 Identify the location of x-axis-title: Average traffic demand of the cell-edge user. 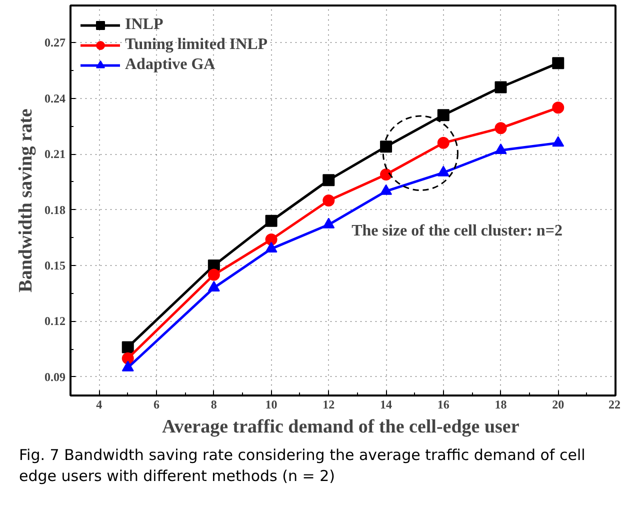
(341, 427).